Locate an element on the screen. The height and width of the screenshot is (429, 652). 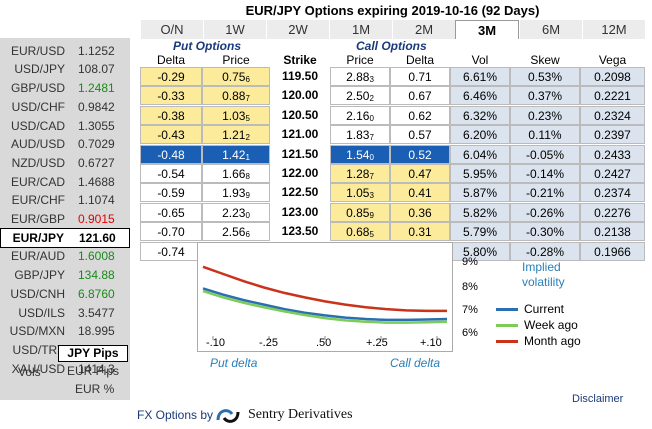
strike-cell-value: 122.00 is located at coordinates (300, 173).